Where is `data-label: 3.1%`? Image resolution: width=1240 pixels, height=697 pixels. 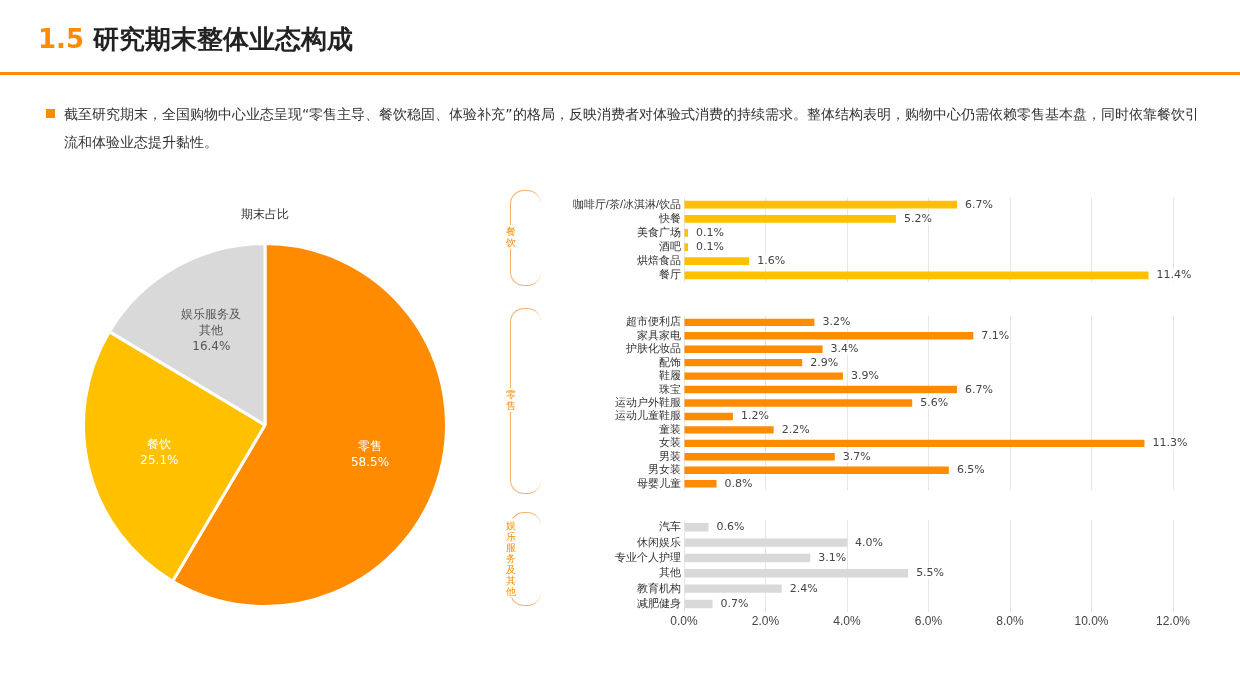 data-label: 3.1% is located at coordinates (832, 557).